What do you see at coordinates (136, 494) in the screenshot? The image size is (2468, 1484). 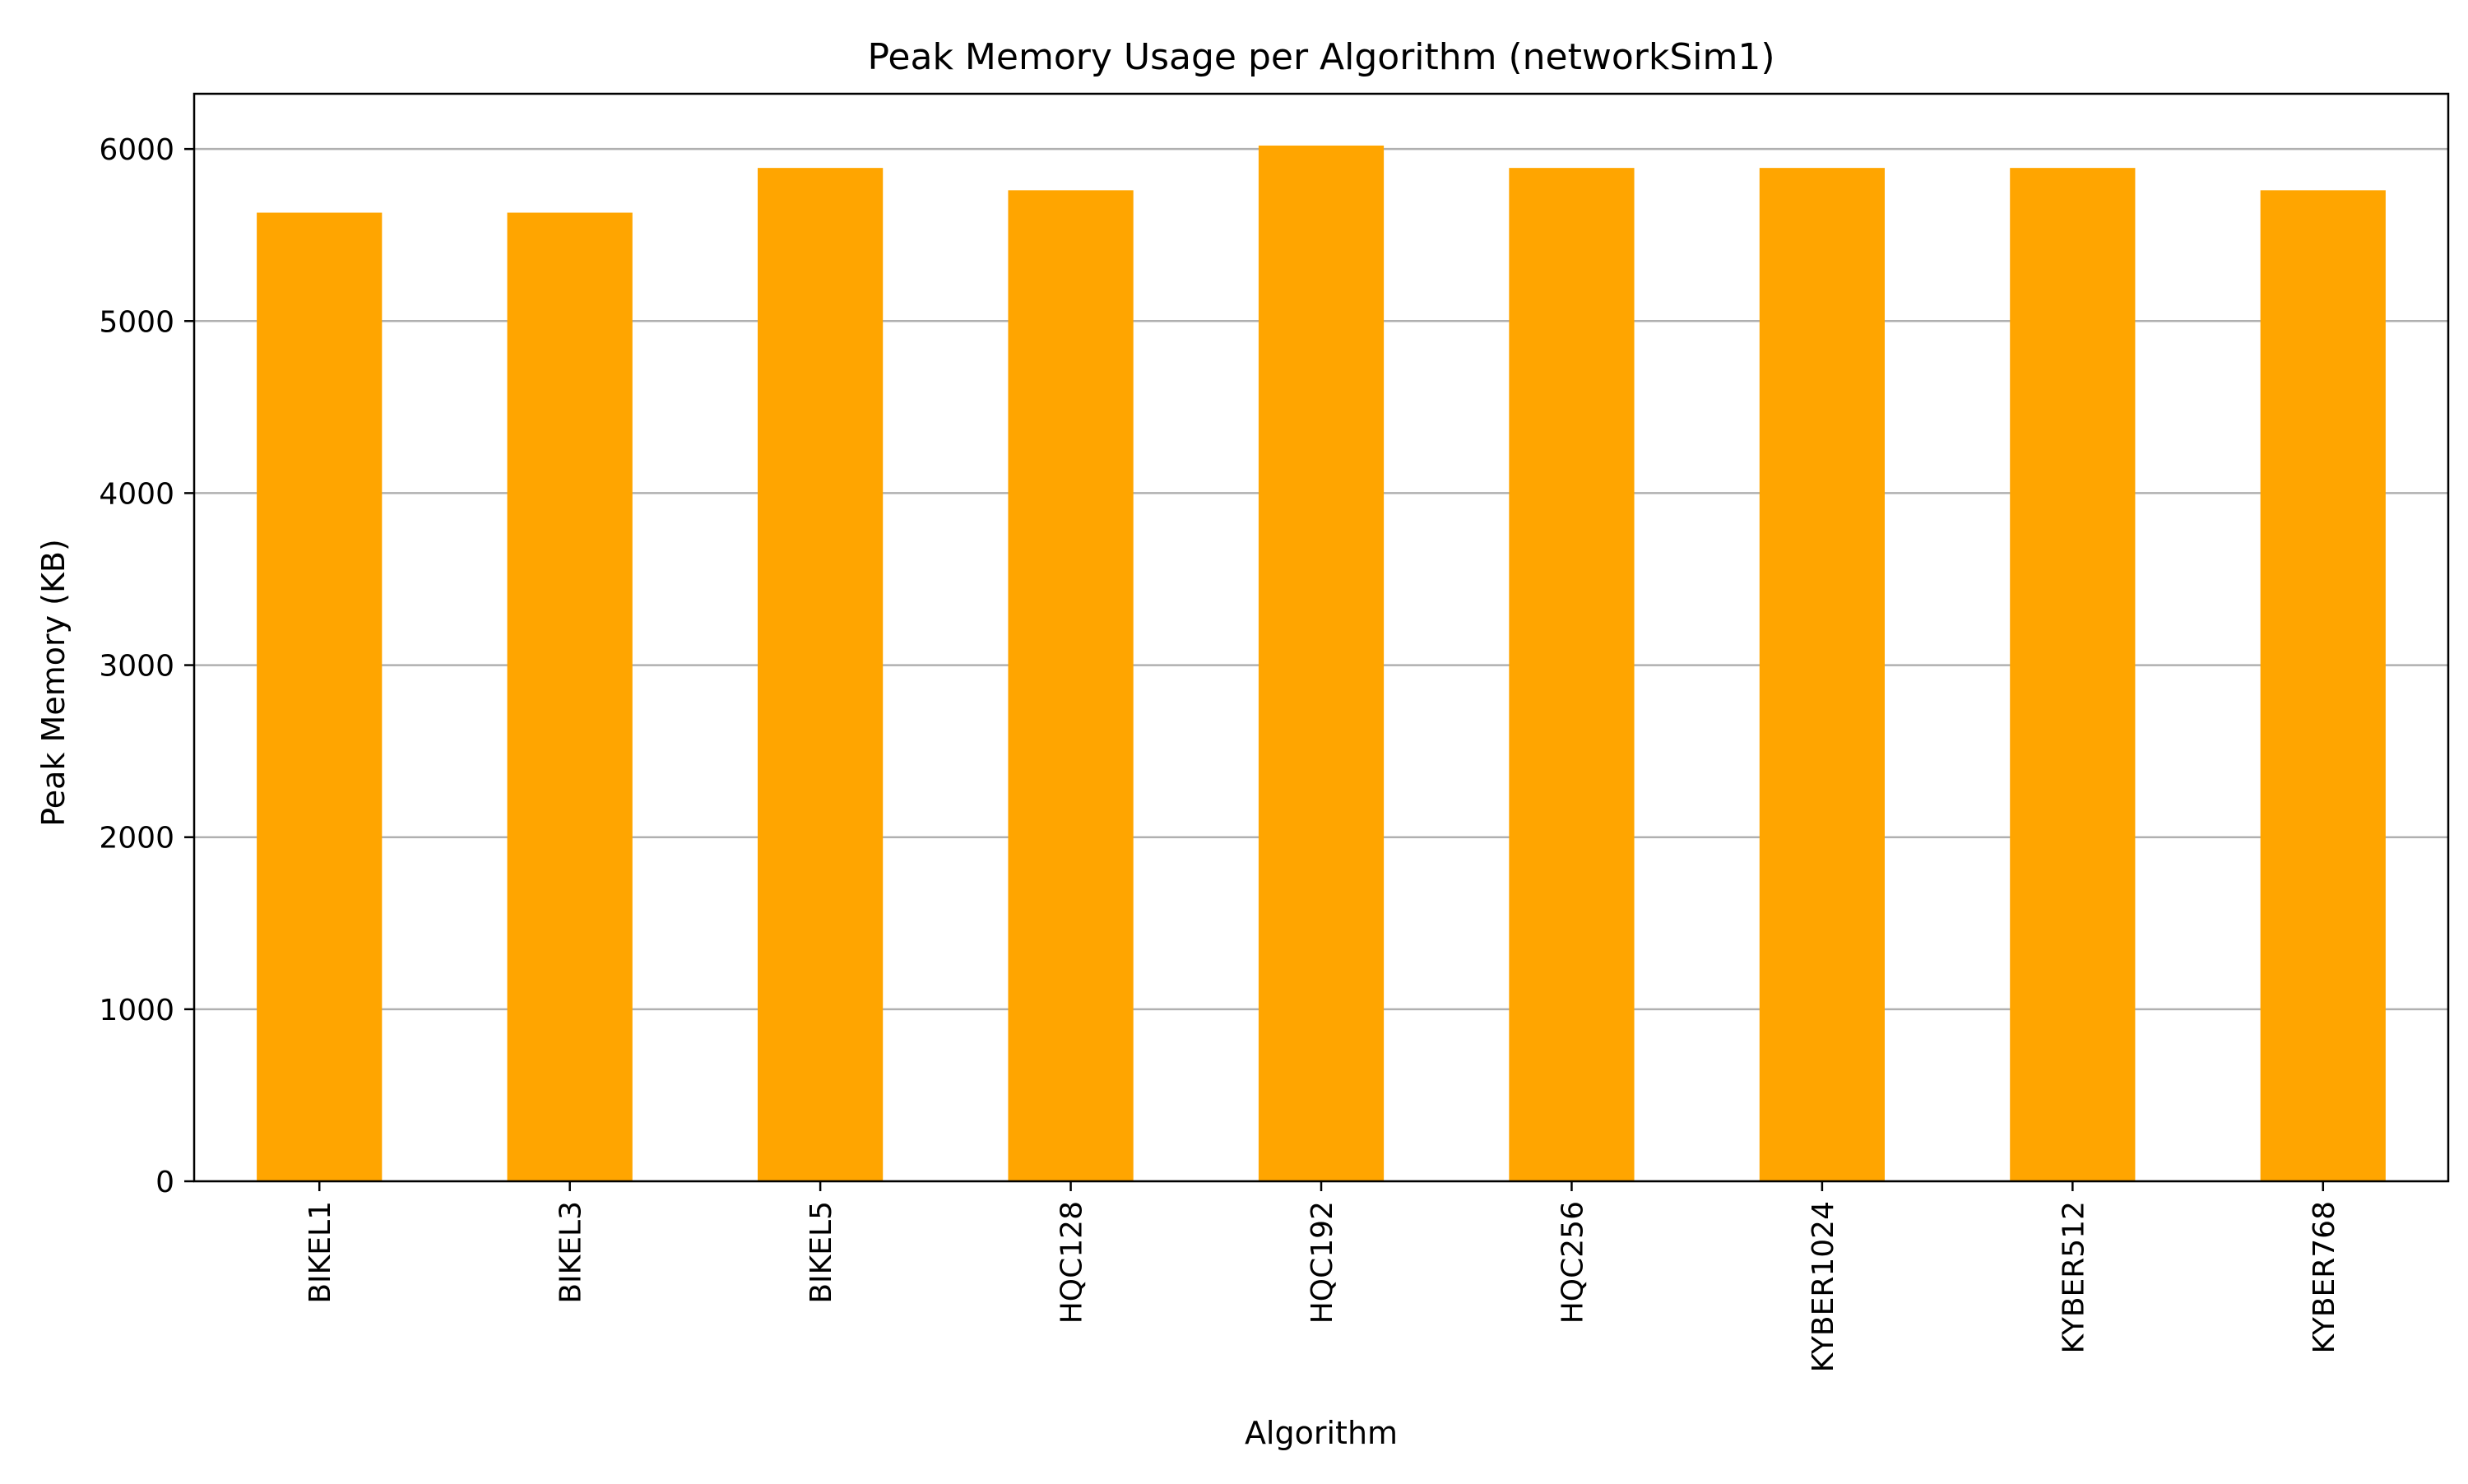 I see `y-tick-label: 4000` at bounding box center [136, 494].